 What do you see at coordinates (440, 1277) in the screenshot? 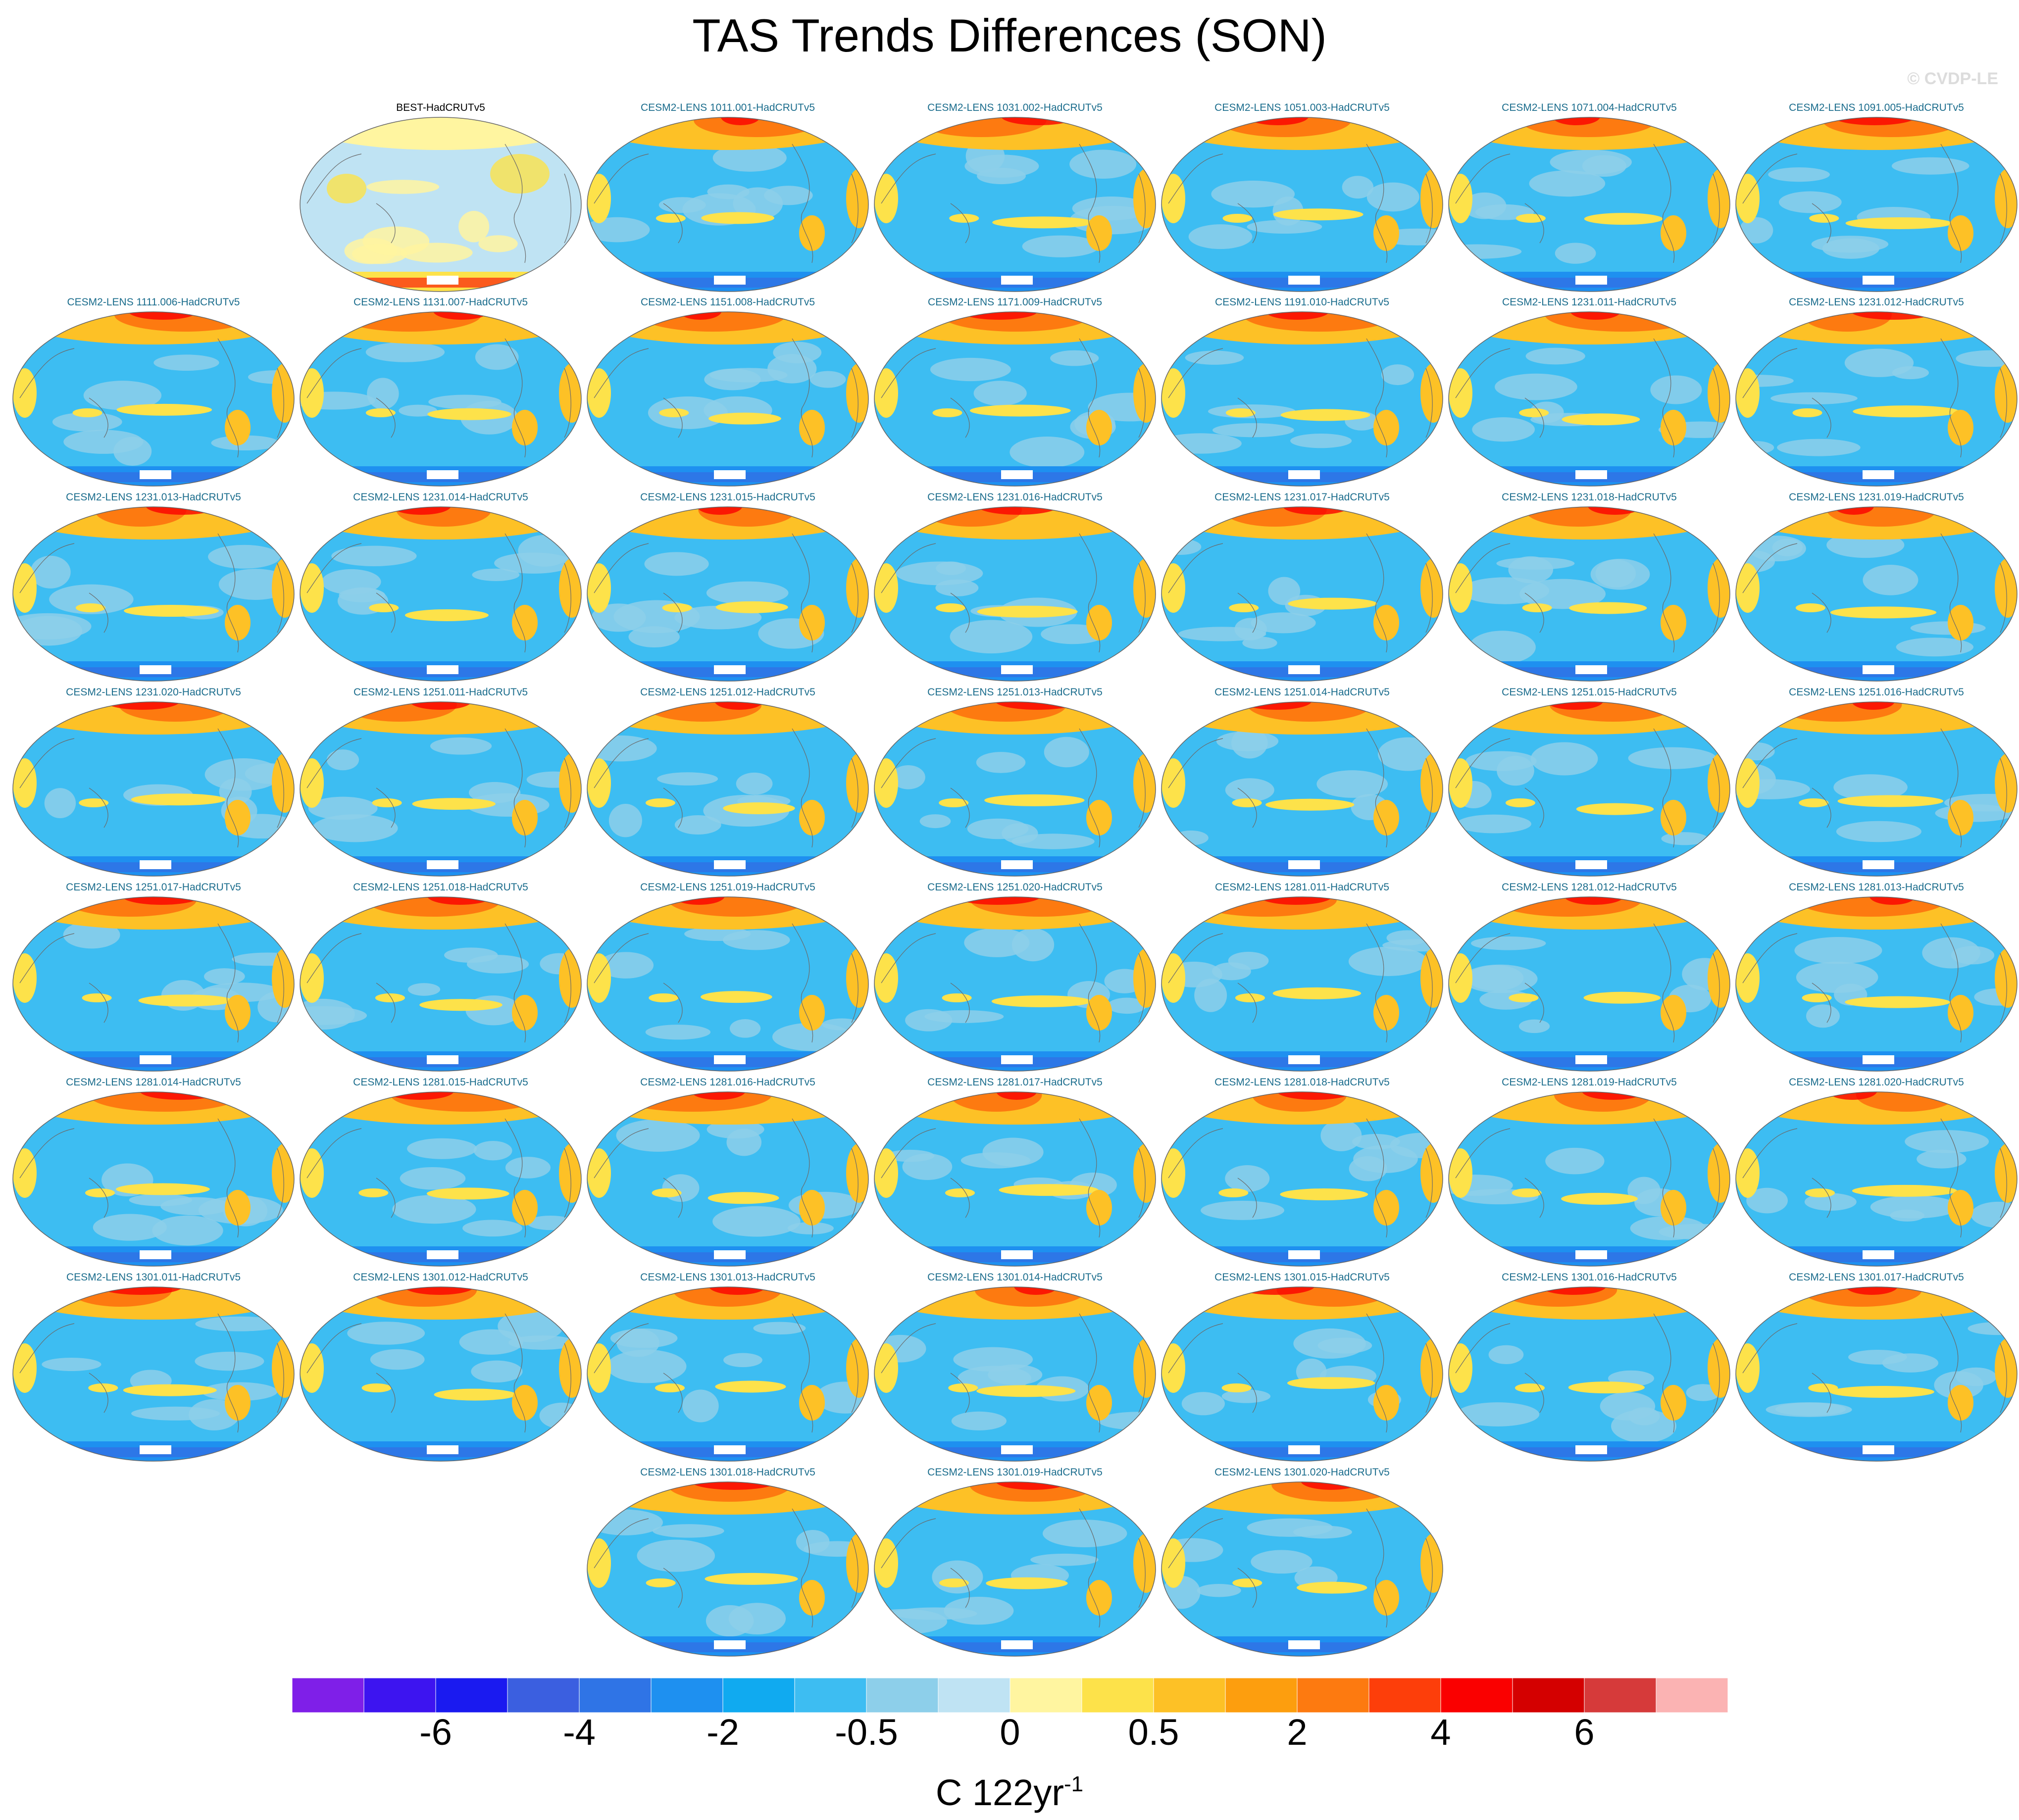
I see `panel-title: CESM2-LENS 1301.012-HadCRUTv5` at bounding box center [440, 1277].